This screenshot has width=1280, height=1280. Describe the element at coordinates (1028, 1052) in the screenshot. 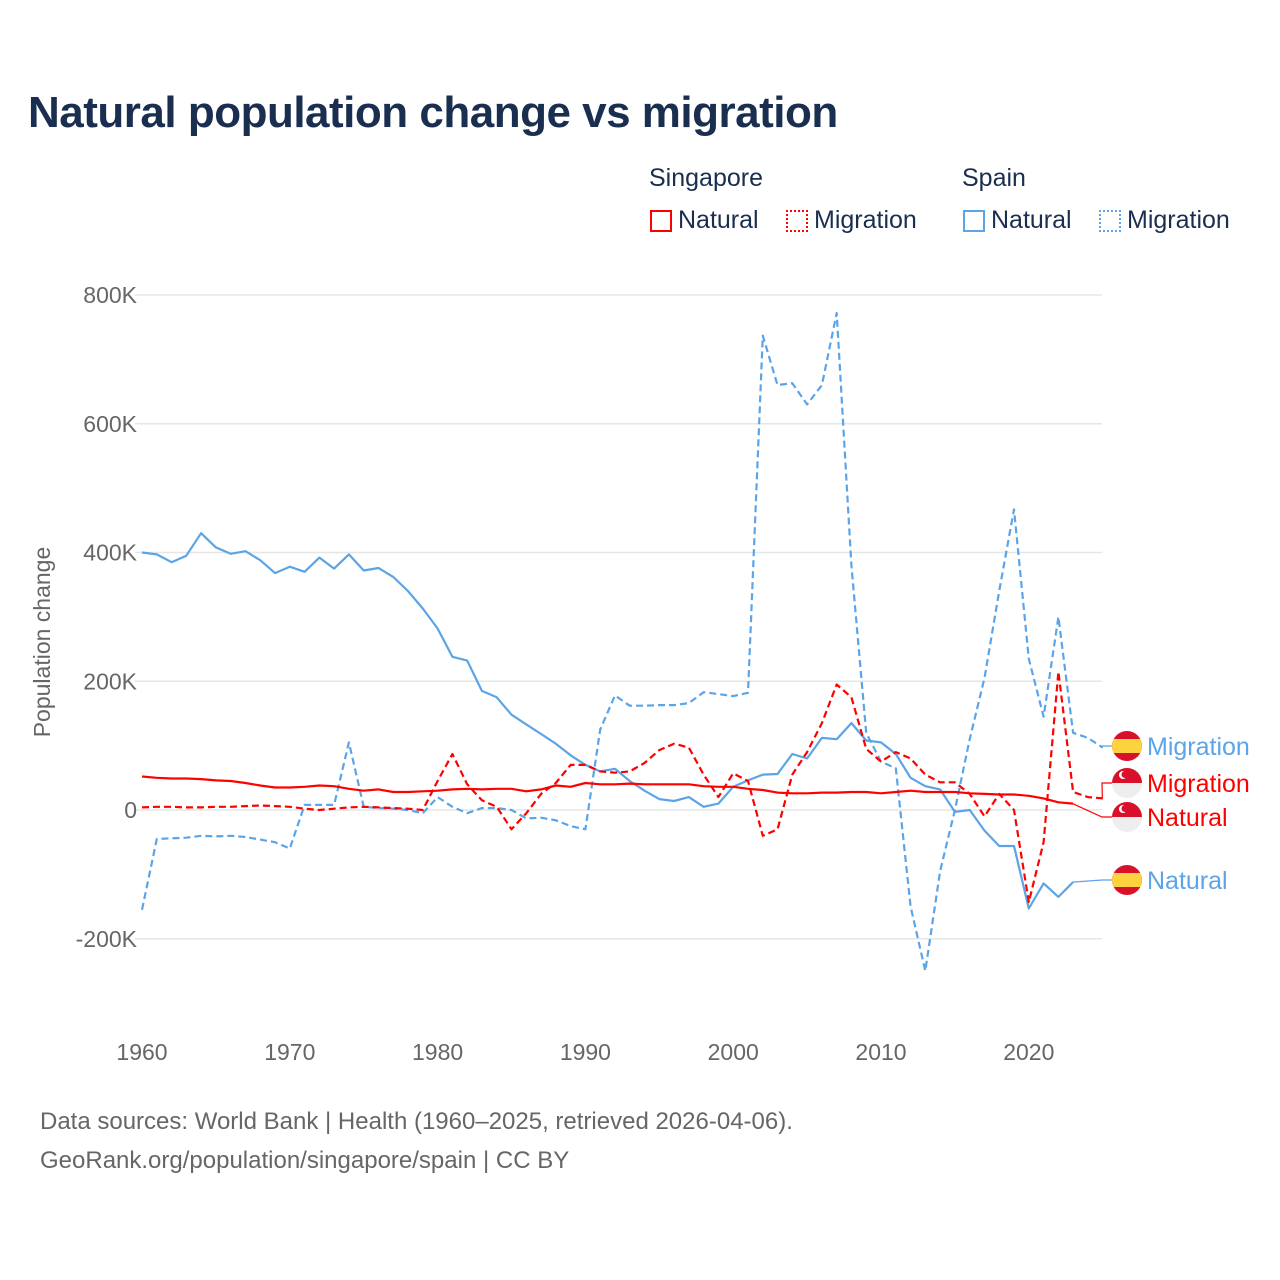

I see `x-tick-label: 2020` at that location.